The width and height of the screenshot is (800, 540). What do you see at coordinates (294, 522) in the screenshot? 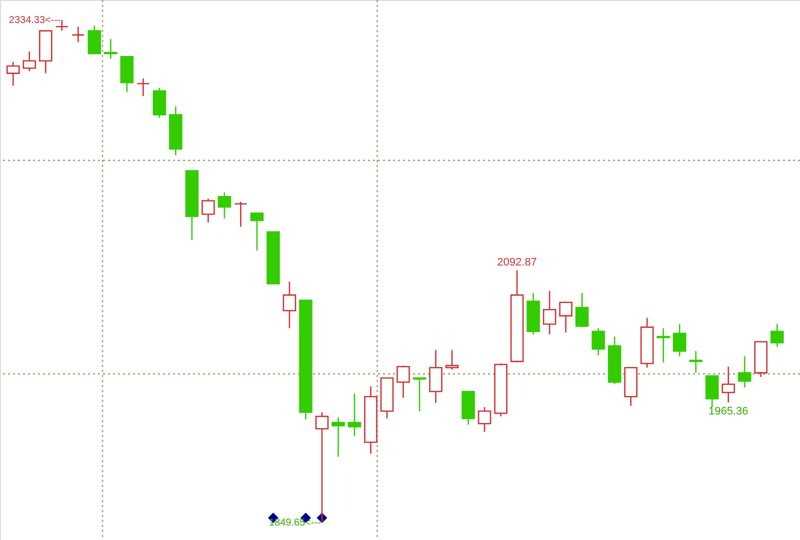
I see `annotation: 1849.65<---` at bounding box center [294, 522].